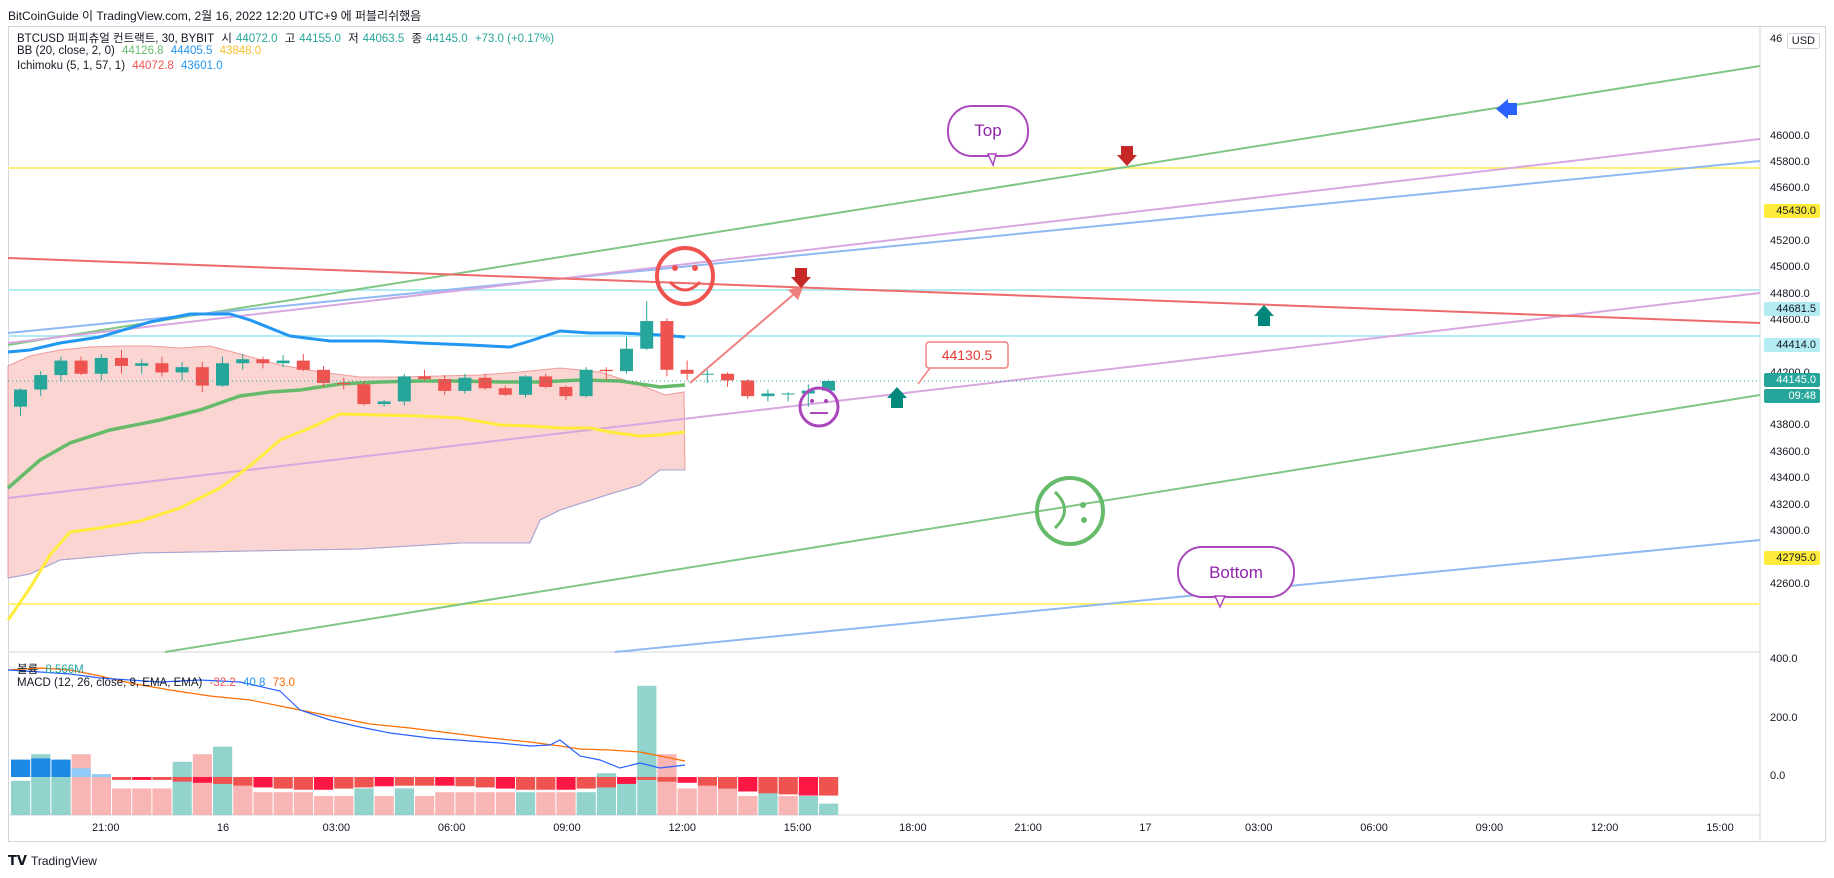 Image resolution: width=1834 pixels, height=878 pixels. What do you see at coordinates (1792, 396) in the screenshot?
I see `bar-countdown: 09:48` at bounding box center [1792, 396].